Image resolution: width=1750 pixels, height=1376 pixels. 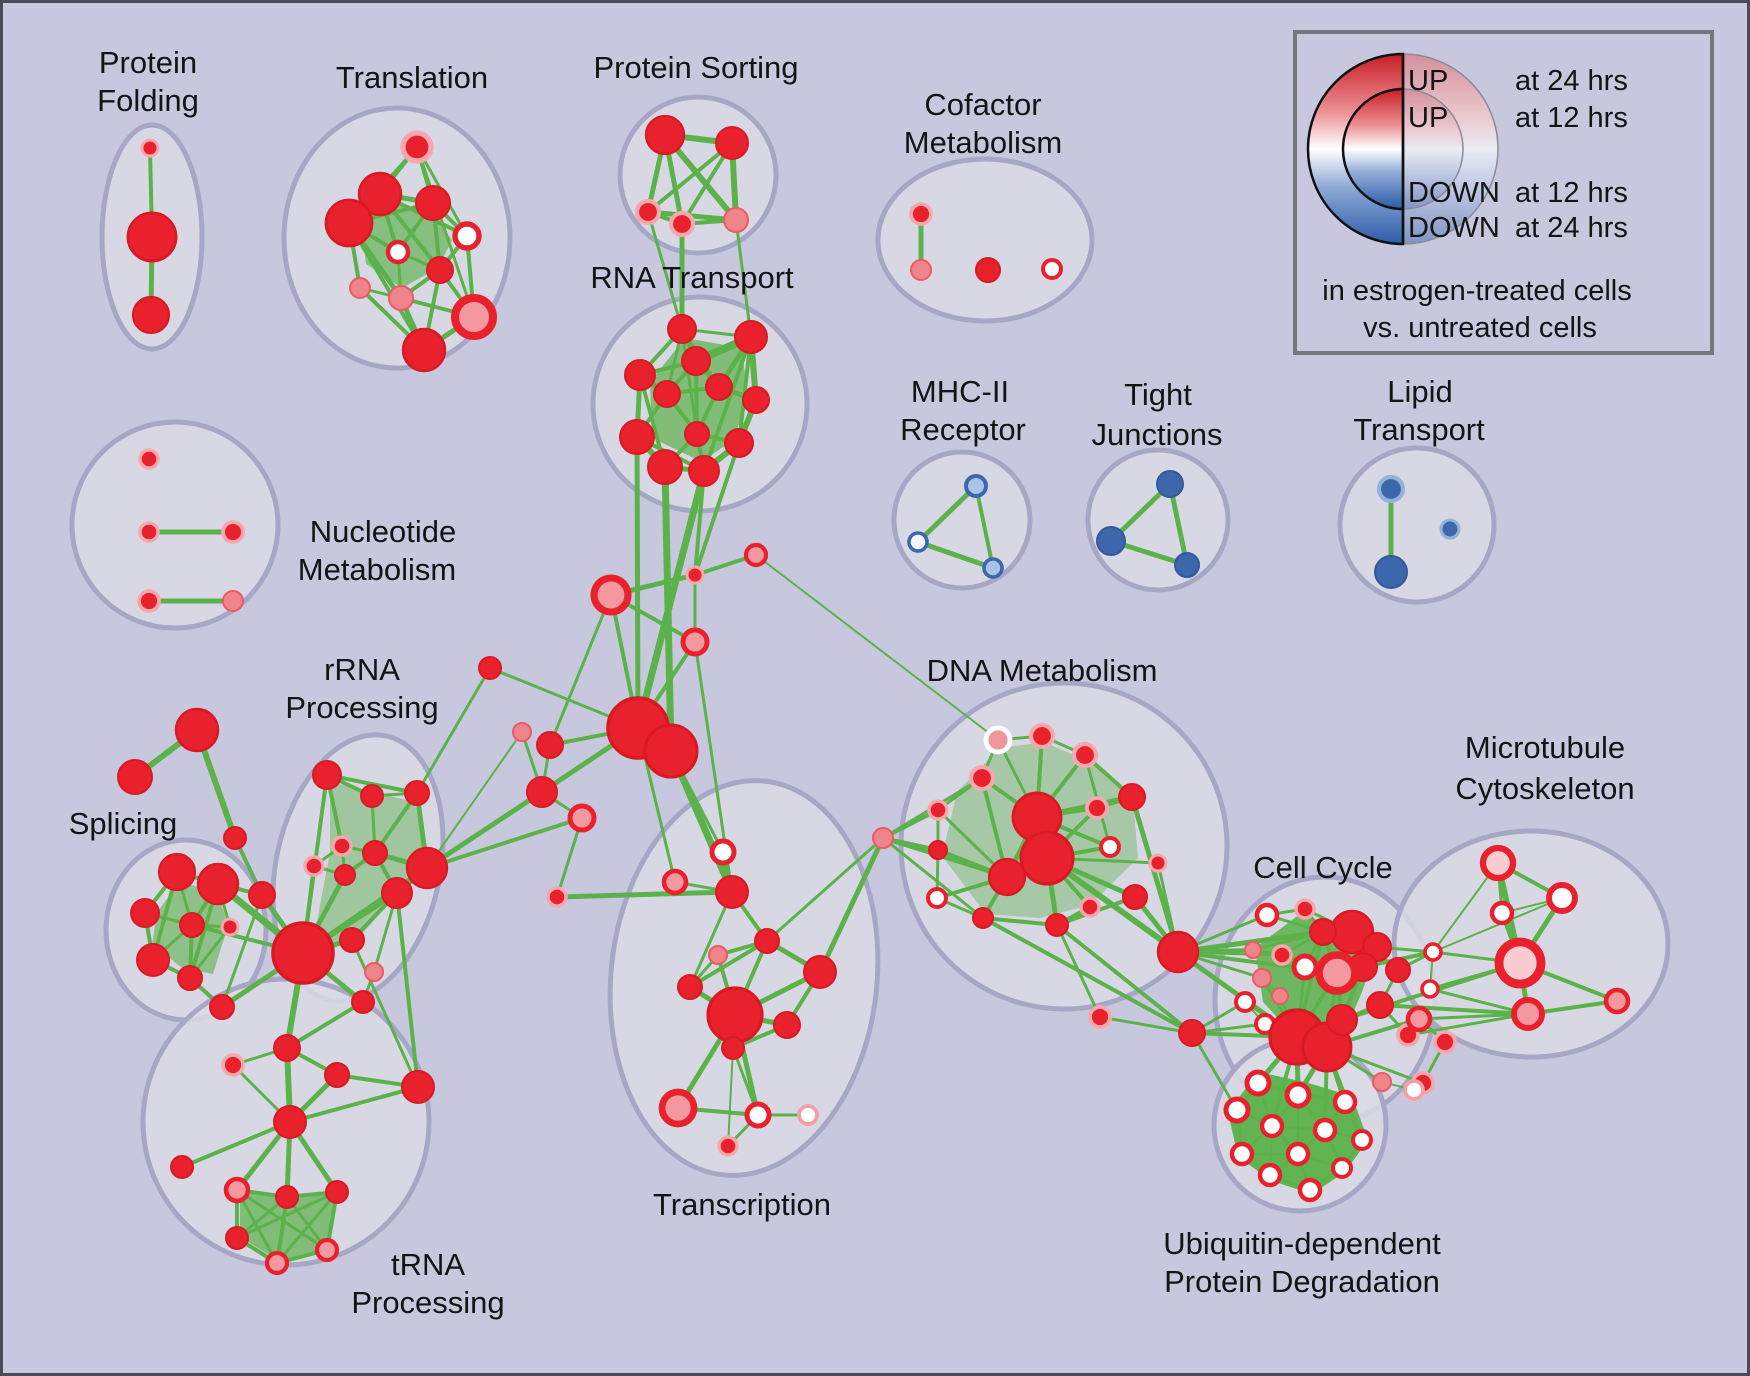 I want to click on node-pf2, so click(x=152, y=237).